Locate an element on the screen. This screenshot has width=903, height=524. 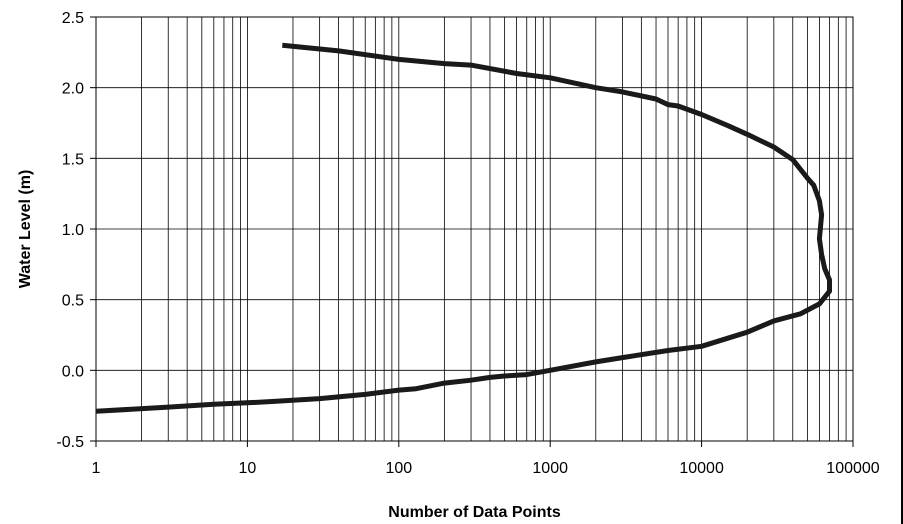
x-tick-label: 10000 is located at coordinates (701, 468).